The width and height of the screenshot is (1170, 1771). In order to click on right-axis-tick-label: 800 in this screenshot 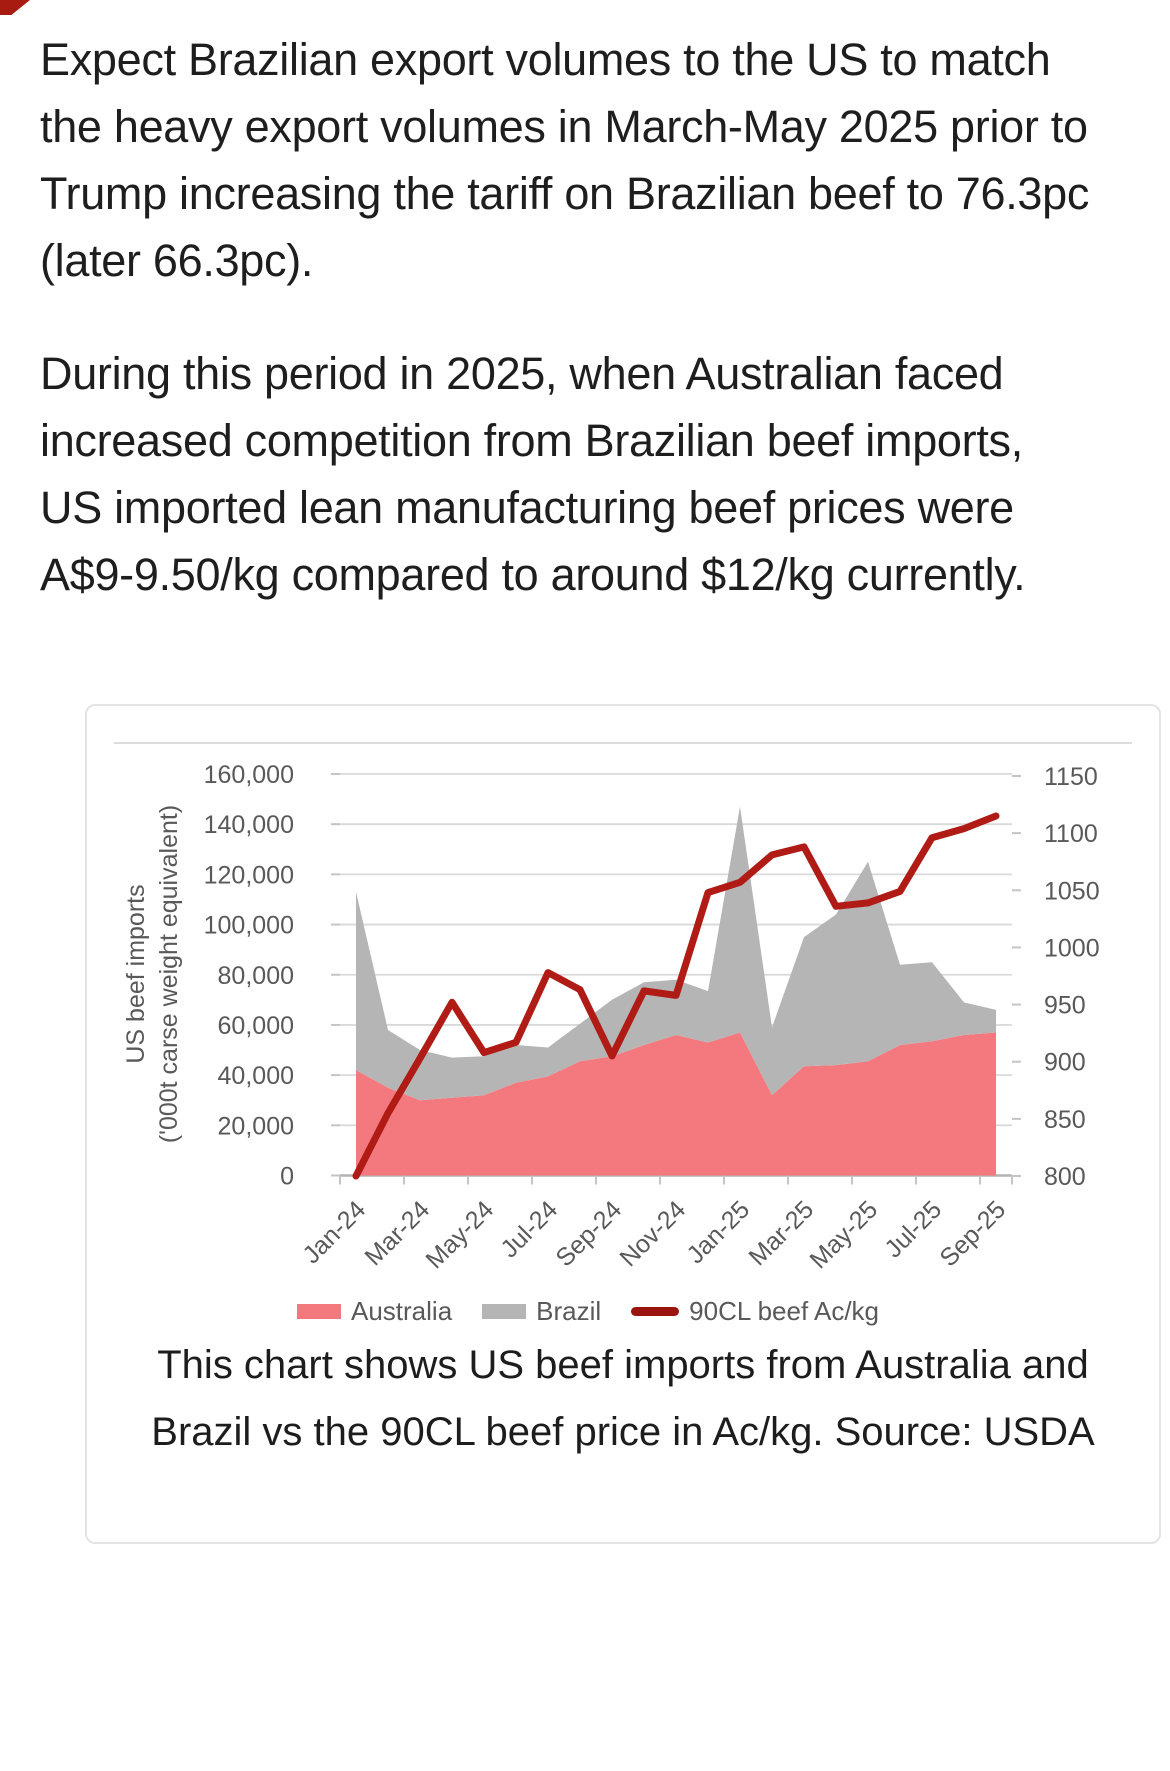, I will do `click(1065, 1177)`.